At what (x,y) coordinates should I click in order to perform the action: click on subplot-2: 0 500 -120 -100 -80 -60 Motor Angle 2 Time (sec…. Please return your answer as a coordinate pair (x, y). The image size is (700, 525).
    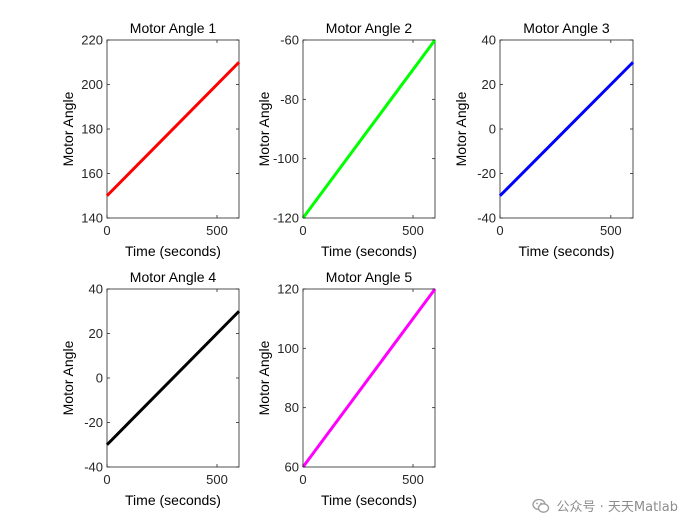
    Looking at the image, I should click on (346, 139).